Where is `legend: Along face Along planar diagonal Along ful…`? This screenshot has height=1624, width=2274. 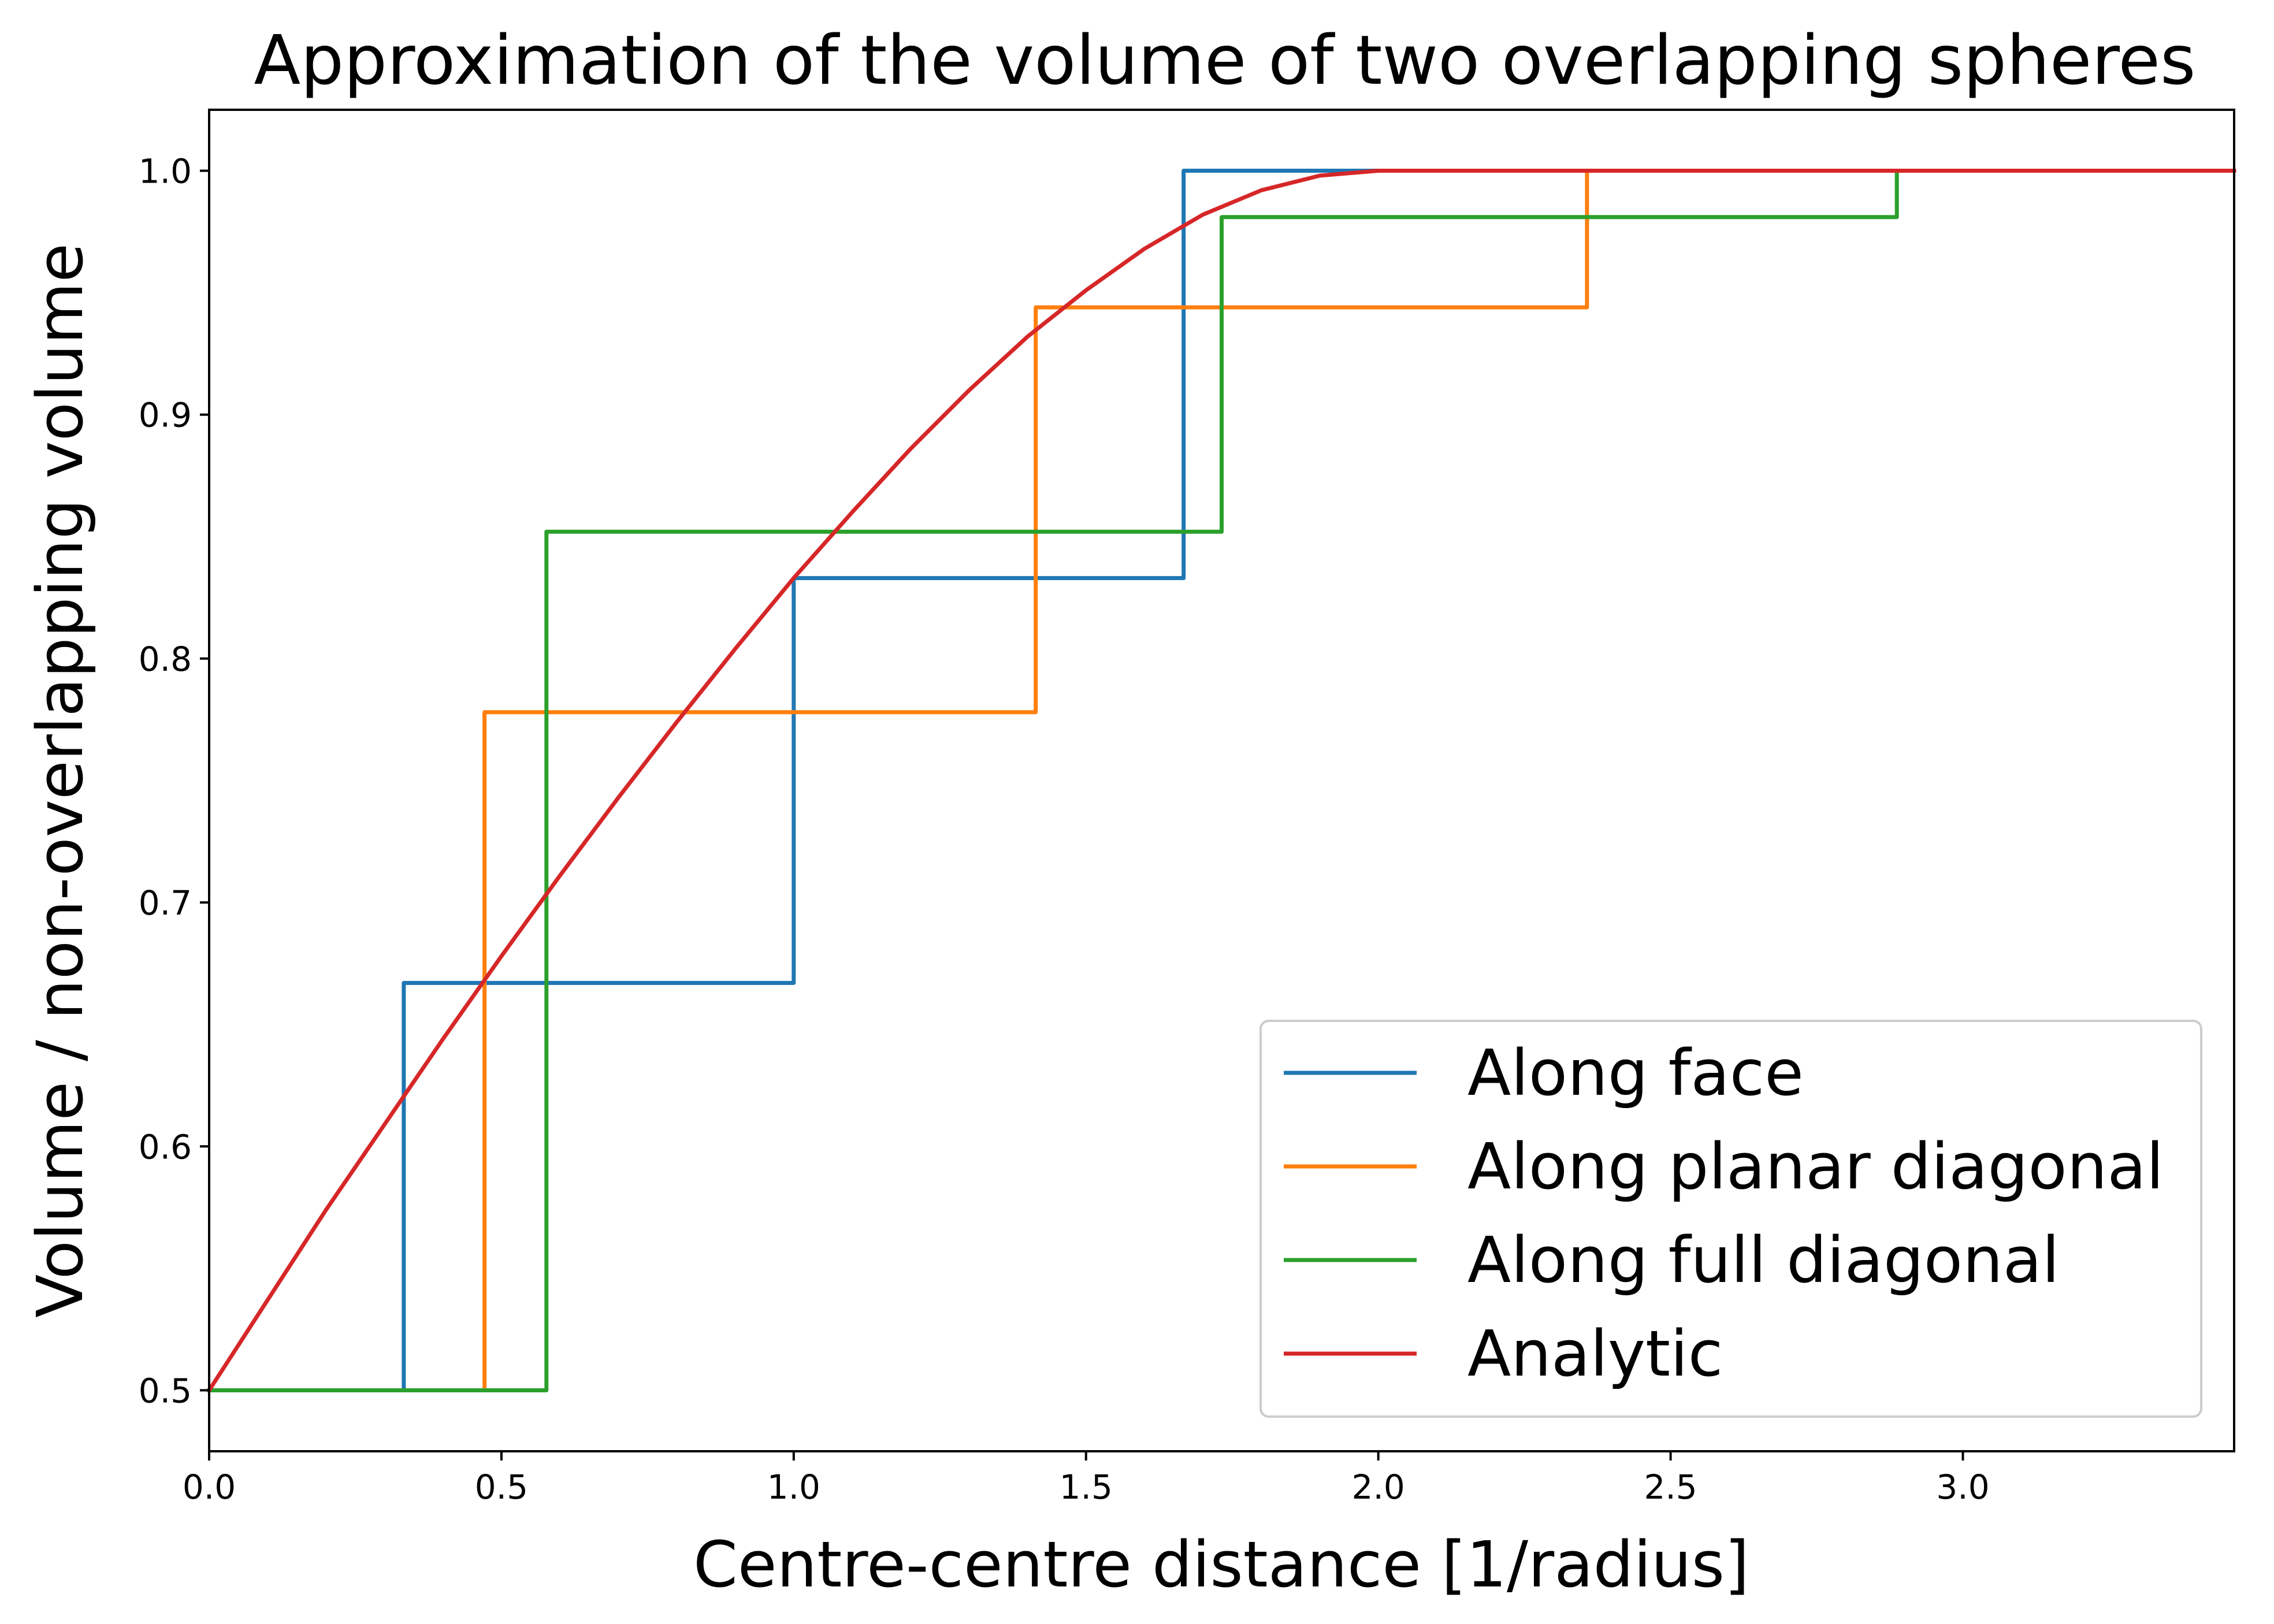
legend: Along face Along planar diagonal Along ful… is located at coordinates (1730, 1219).